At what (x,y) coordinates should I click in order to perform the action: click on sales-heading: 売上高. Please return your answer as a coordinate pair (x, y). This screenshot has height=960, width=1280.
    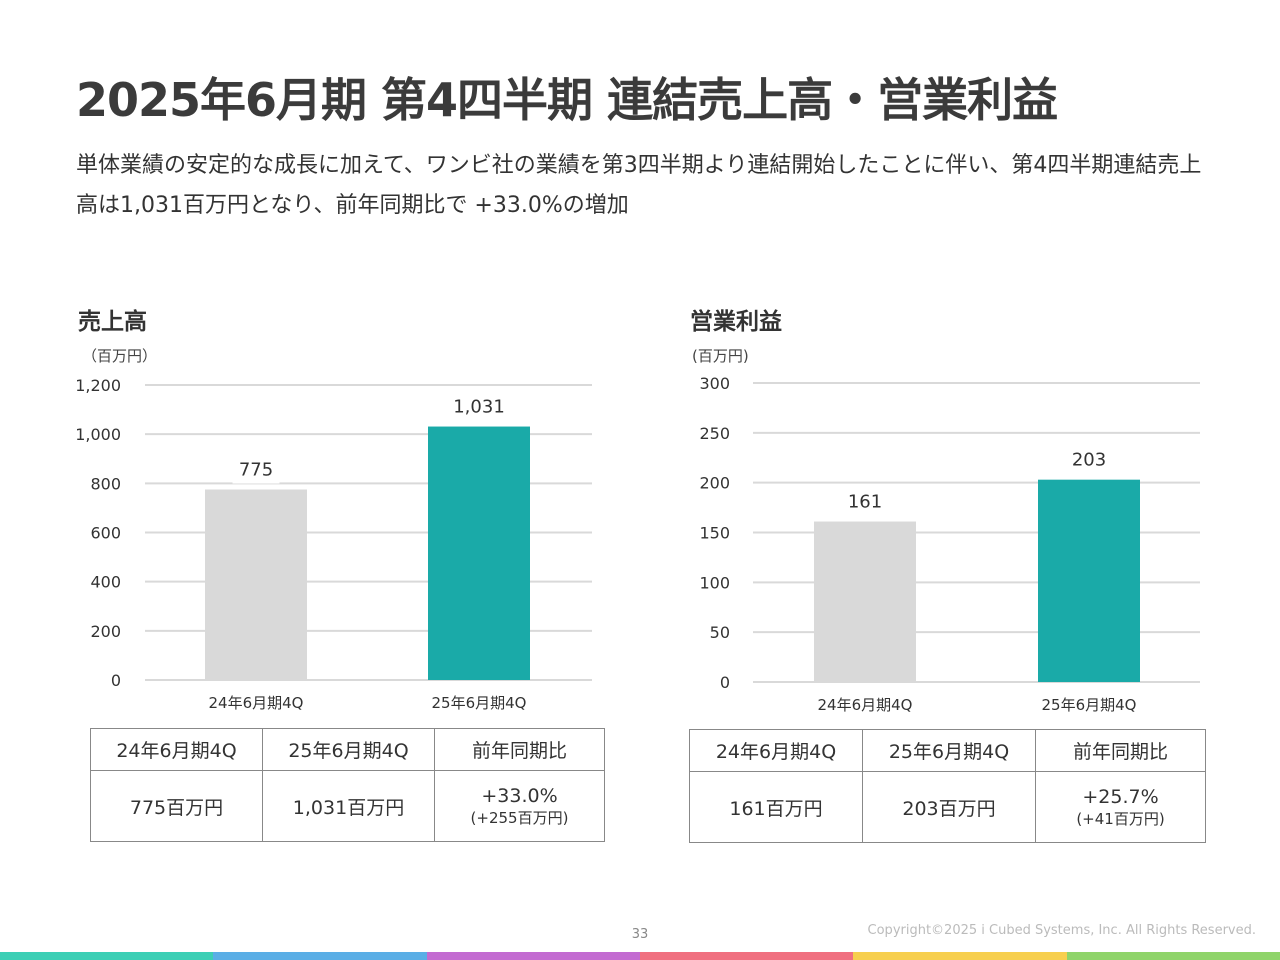
    Looking at the image, I should click on (112, 322).